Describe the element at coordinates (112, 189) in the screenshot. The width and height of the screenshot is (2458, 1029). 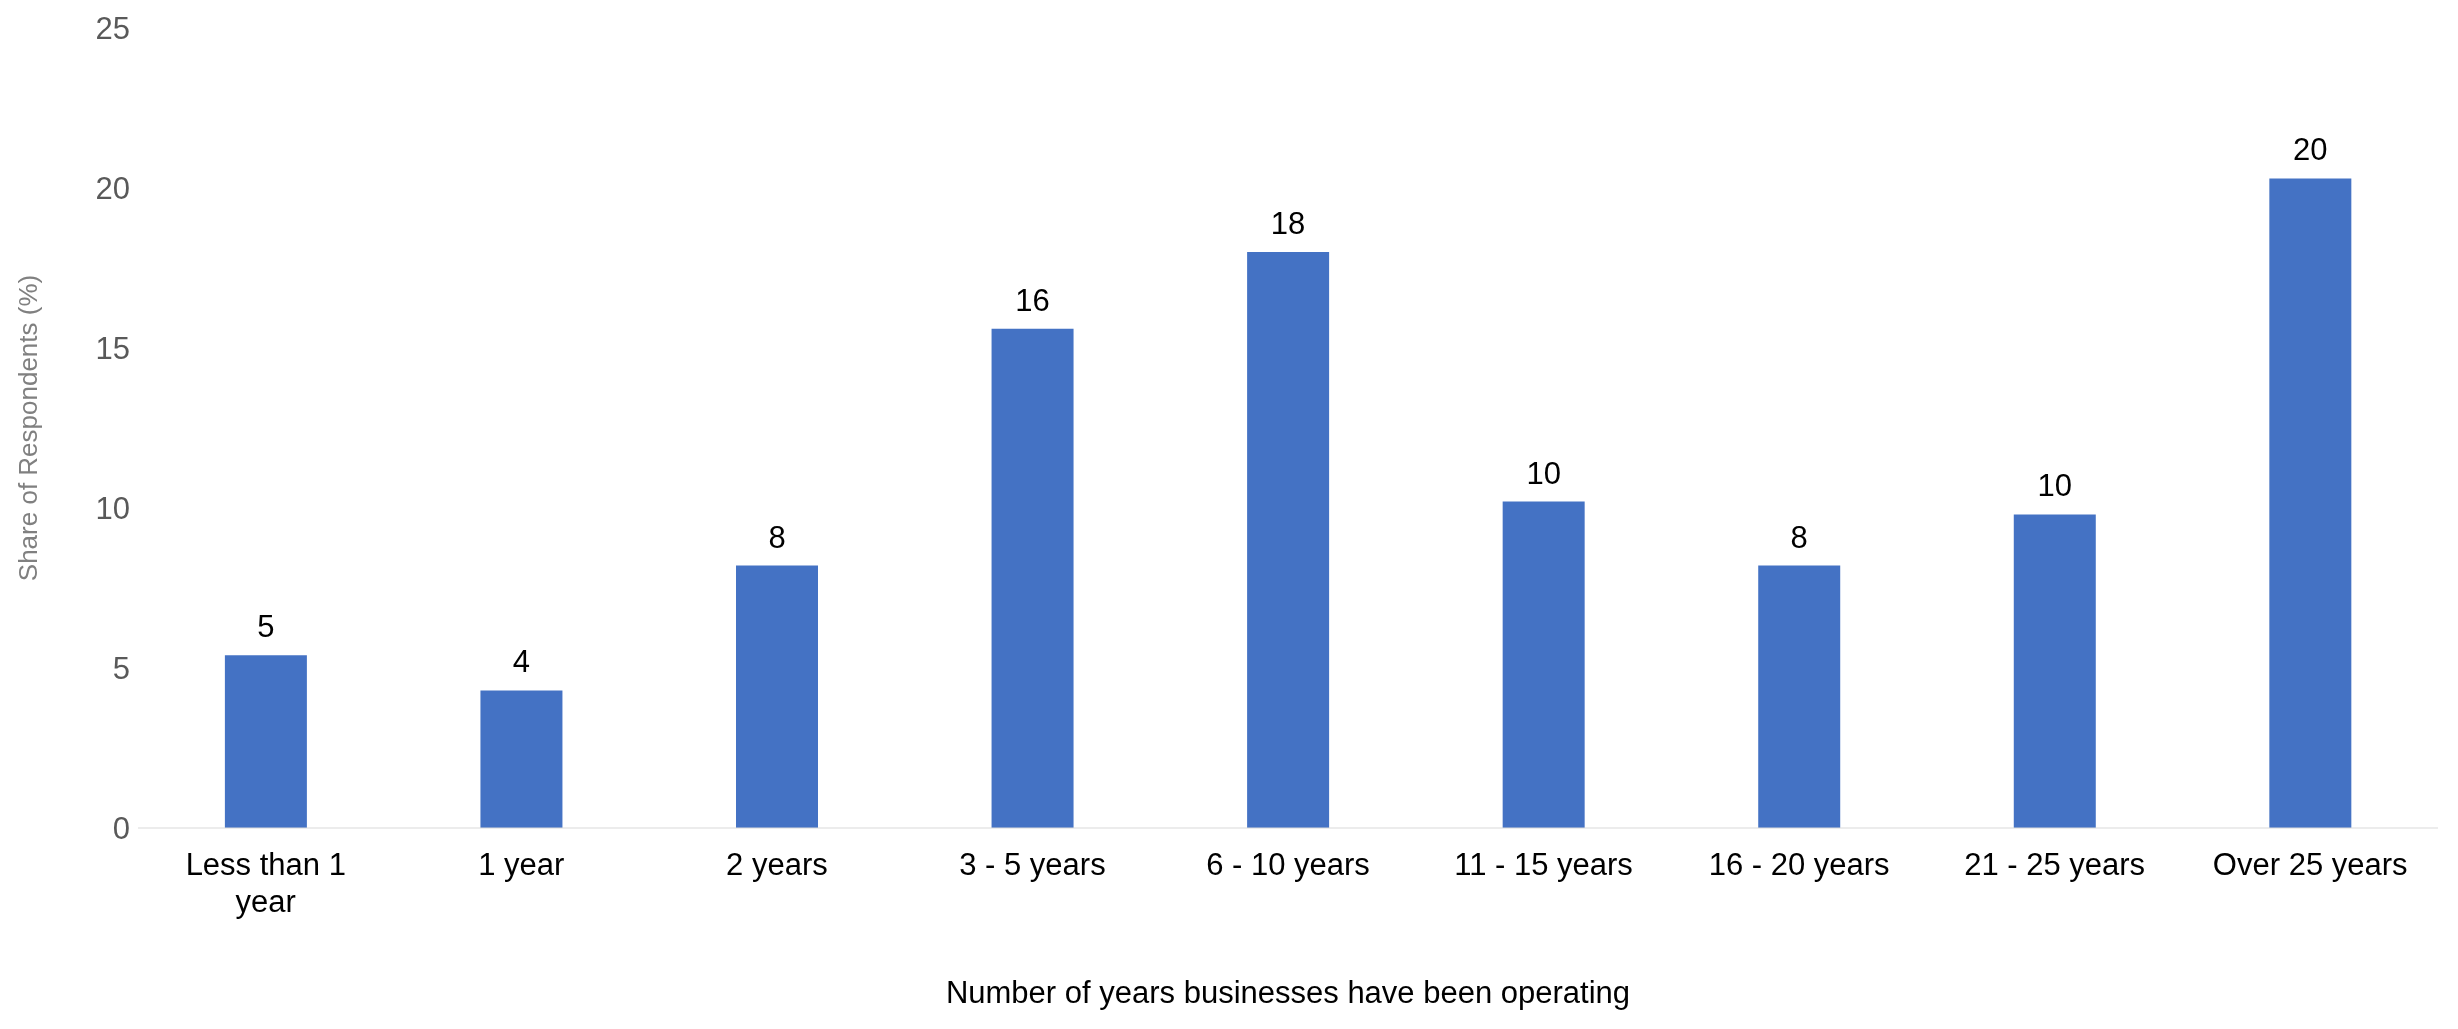
I see `y-tick-label: 20` at that location.